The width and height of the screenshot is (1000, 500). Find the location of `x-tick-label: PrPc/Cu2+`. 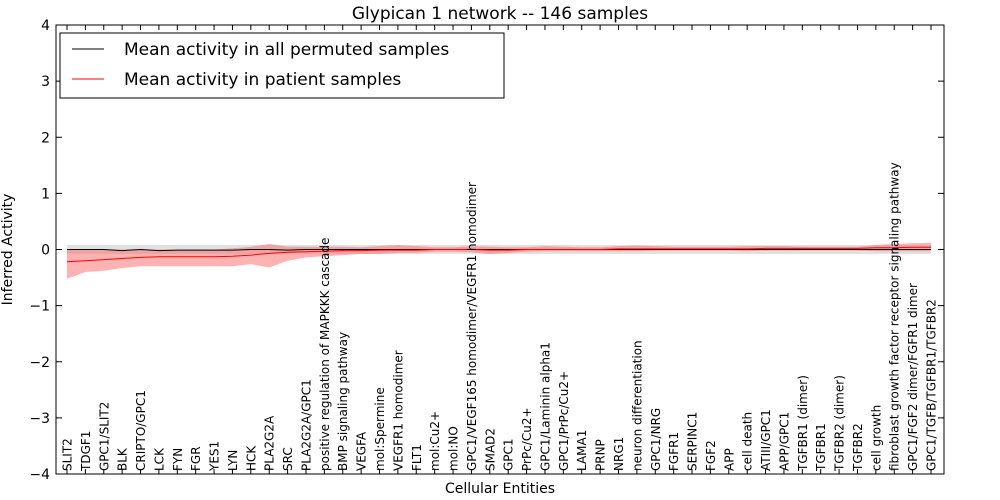

x-tick-label: PrPc/Cu2+ is located at coordinates (527, 439).